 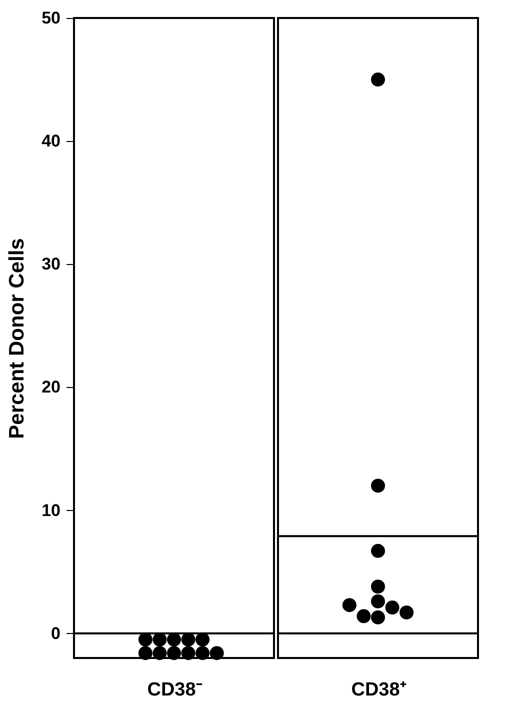 I want to click on y-tick-label: 20, so click(x=51, y=387).